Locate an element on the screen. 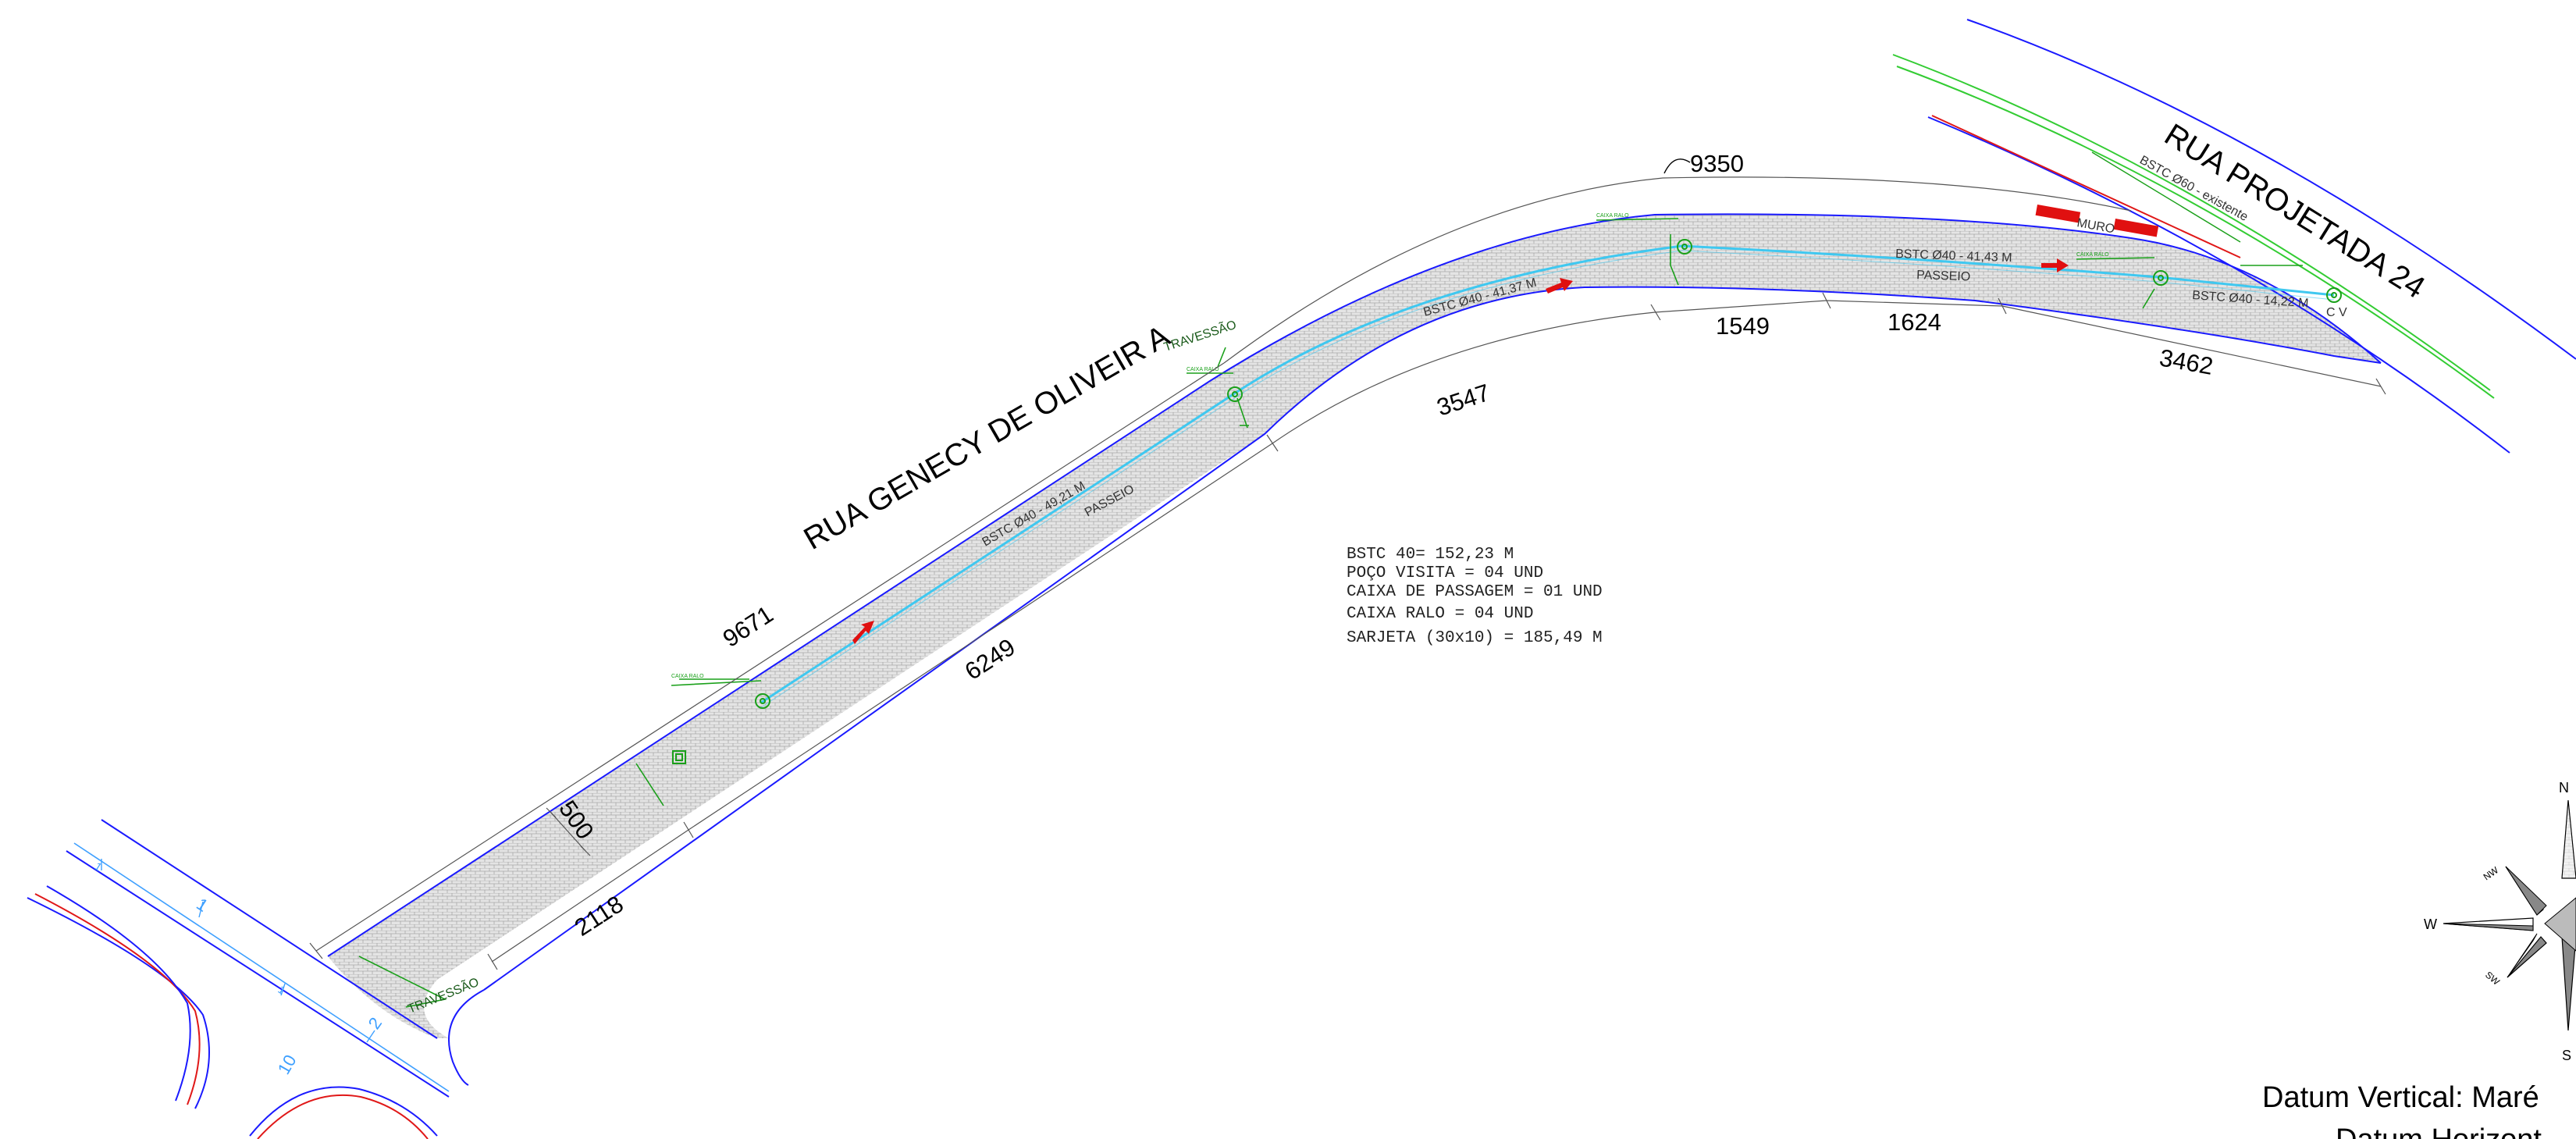  compass-s-label: S is located at coordinates (2566, 1055).